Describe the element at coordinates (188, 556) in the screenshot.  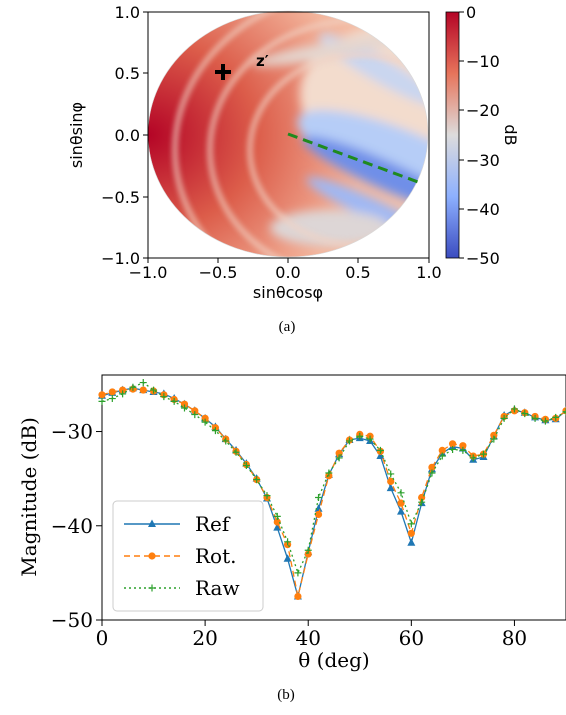
I see `legend-box` at that location.